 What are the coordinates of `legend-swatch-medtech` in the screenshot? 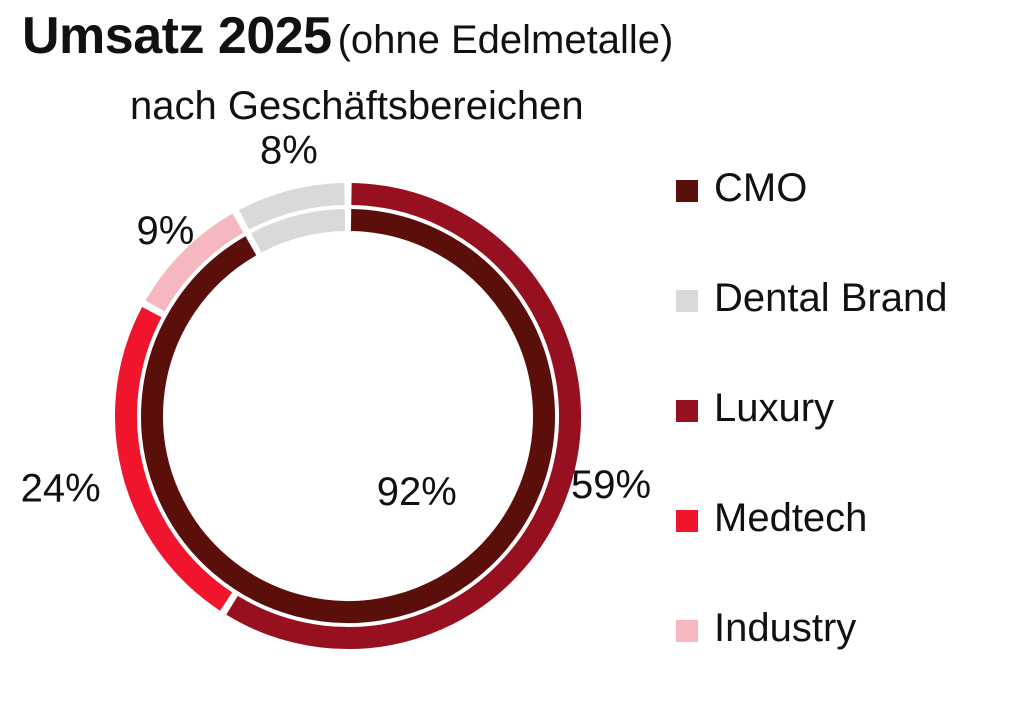 It's located at (687, 521).